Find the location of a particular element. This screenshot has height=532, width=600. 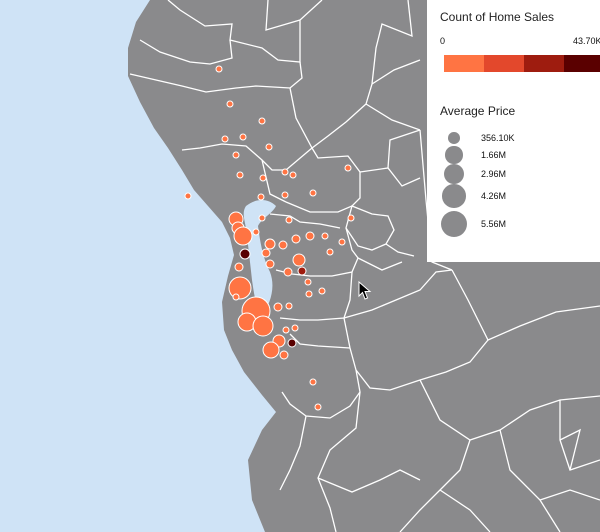

size-legend-title: Average Price is located at coordinates (478, 111).